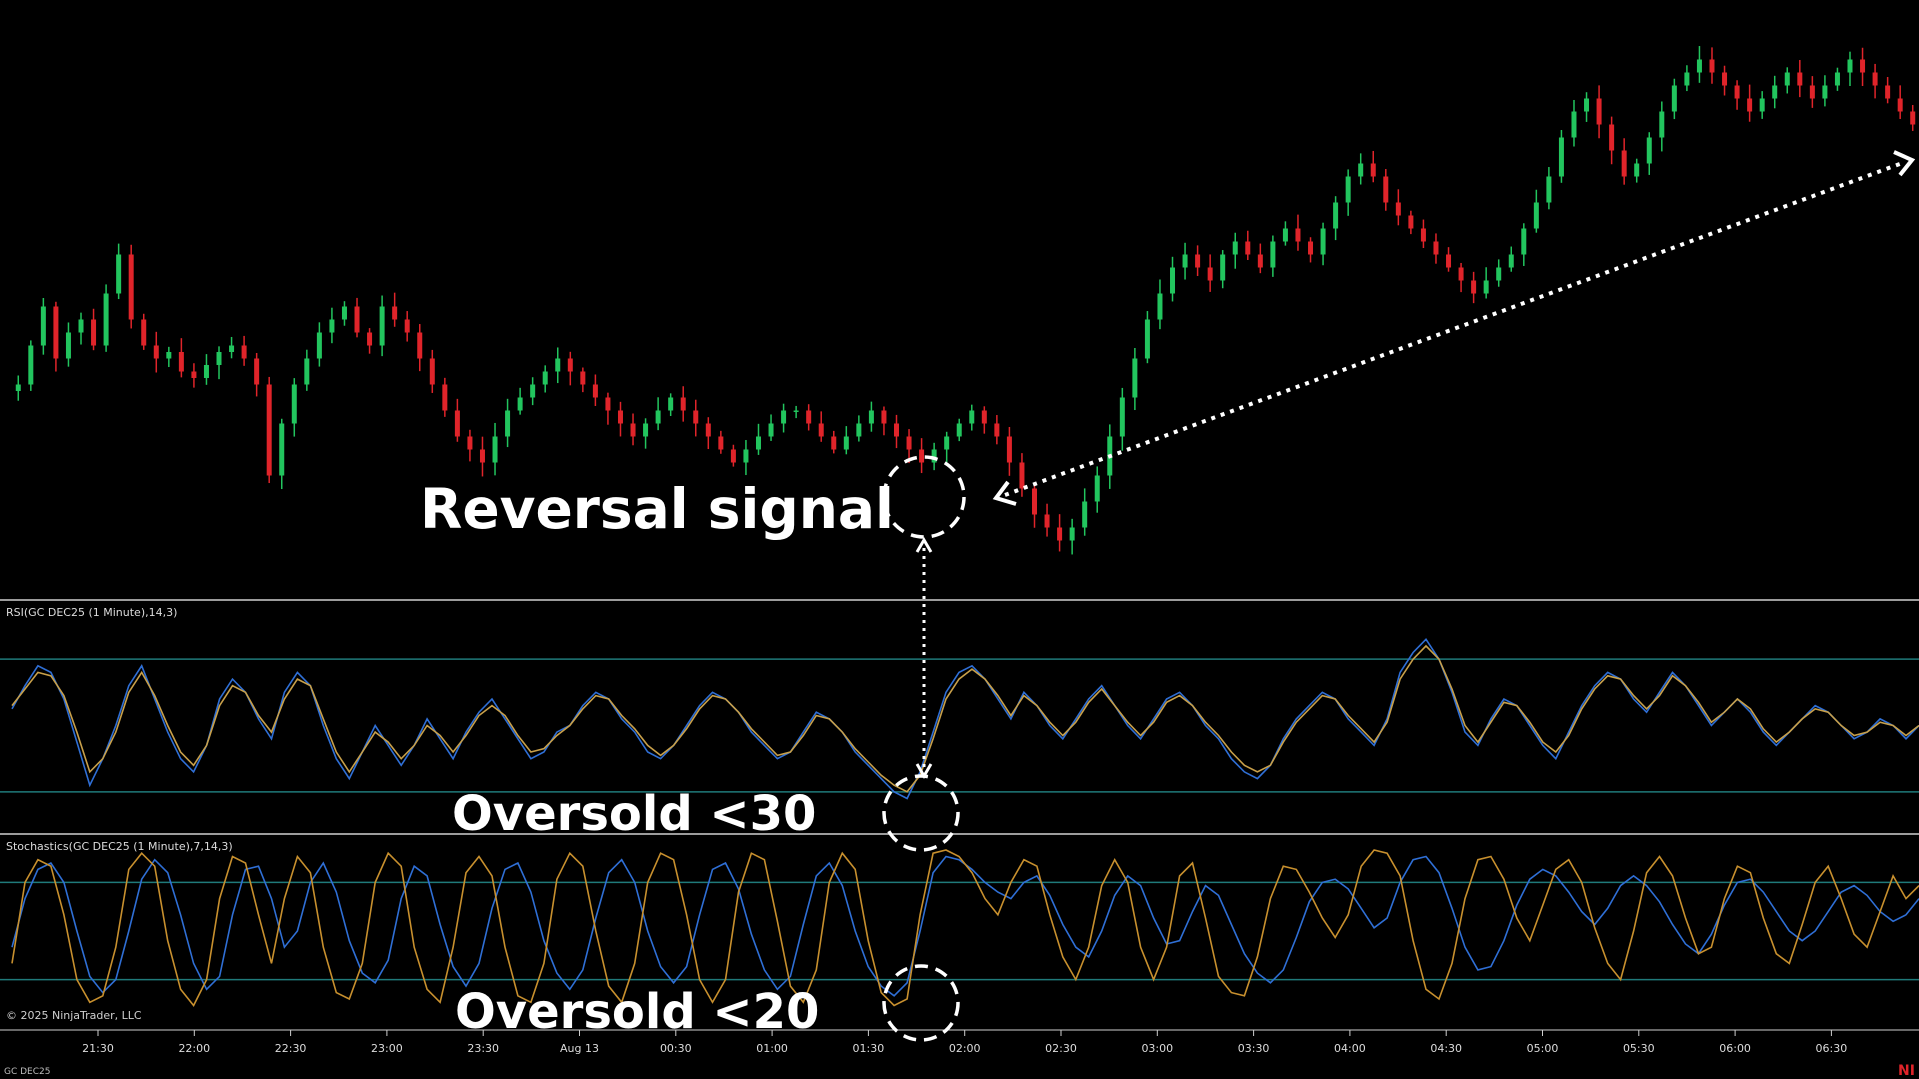  What do you see at coordinates (483, 1048) in the screenshot?
I see `time-tick-label: 23:30` at bounding box center [483, 1048].